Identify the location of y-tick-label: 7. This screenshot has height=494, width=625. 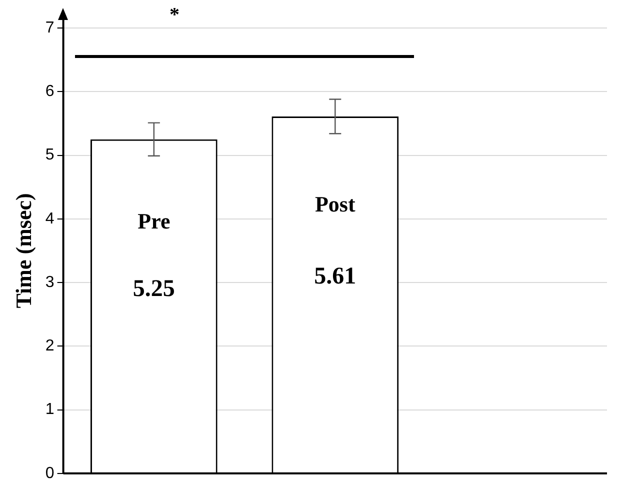
(49, 27).